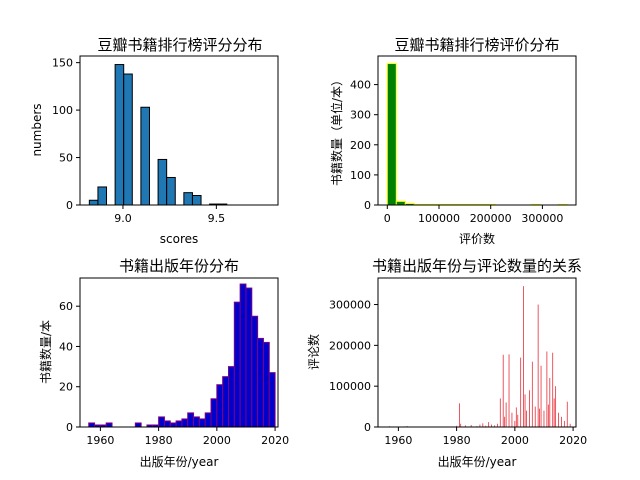 The height and width of the screenshot is (480, 640). What do you see at coordinates (179, 266) in the screenshot?
I see `chart3-title: 书籍出版年份分布` at bounding box center [179, 266].